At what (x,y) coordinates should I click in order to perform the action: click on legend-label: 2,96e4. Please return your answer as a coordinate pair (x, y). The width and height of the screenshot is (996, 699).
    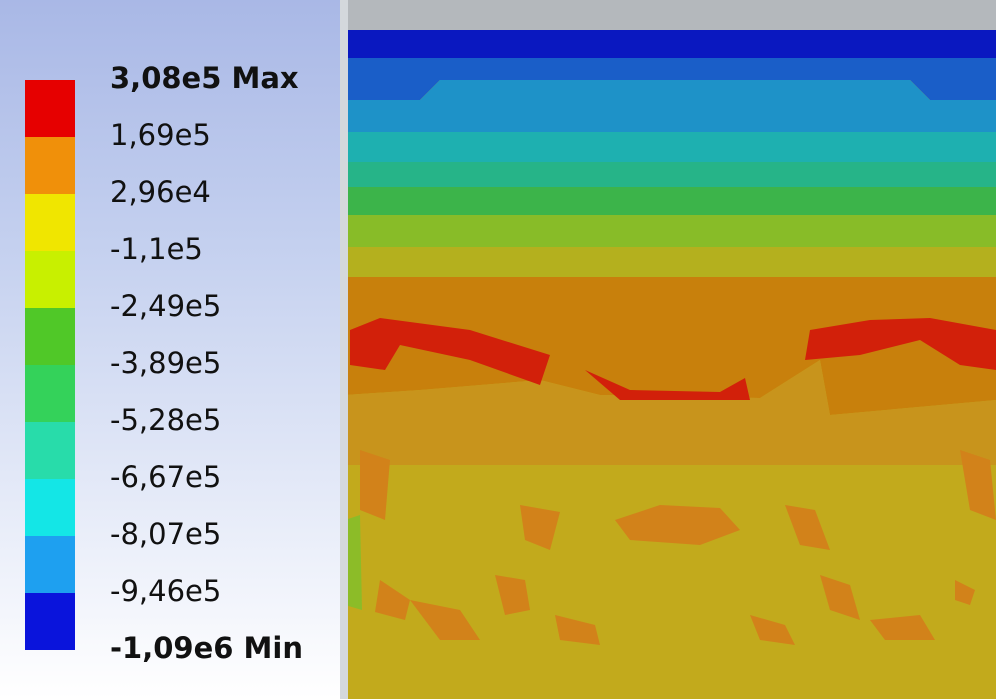
    Looking at the image, I should click on (160, 192).